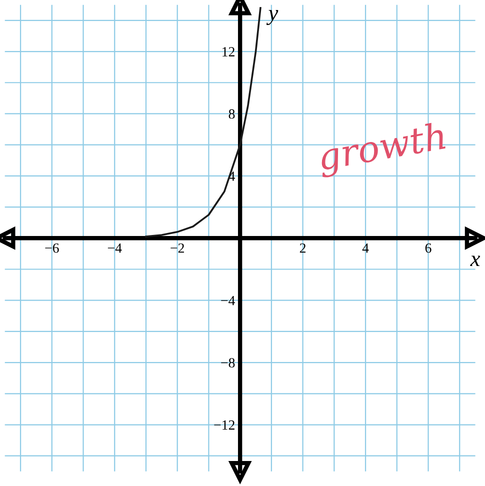 Image resolution: width=485 pixels, height=486 pixels. I want to click on x-tick-label: 6, so click(428, 248).